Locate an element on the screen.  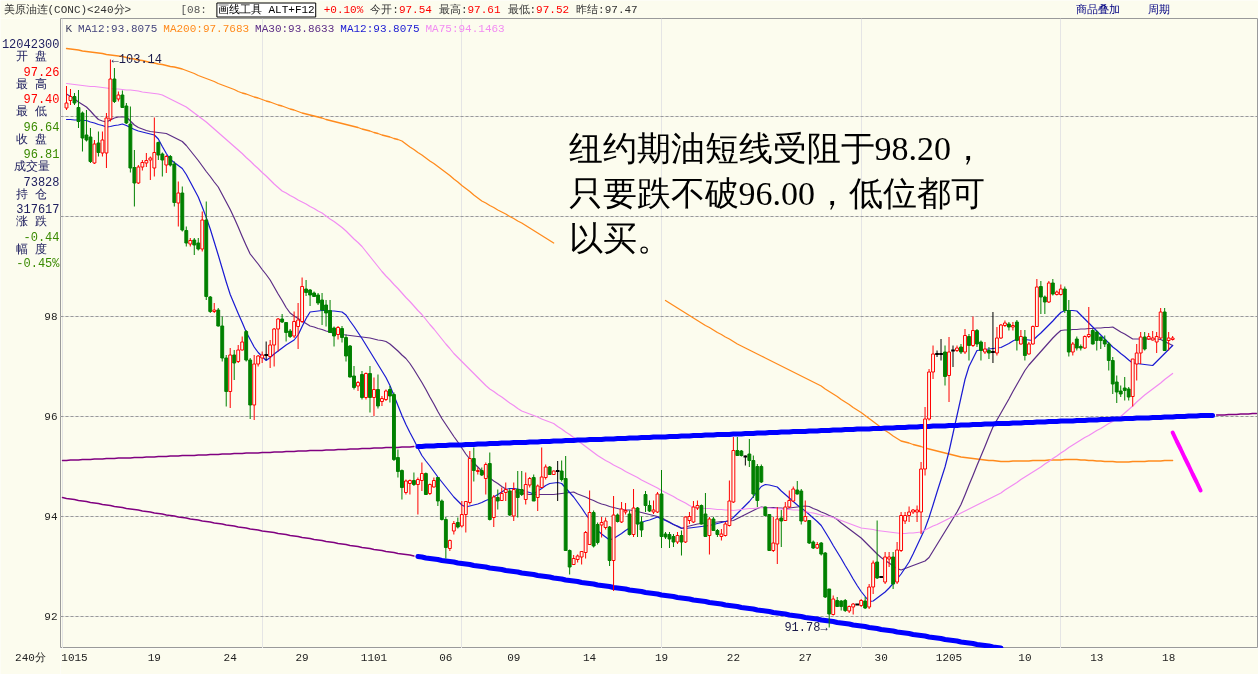
x-tick-label: 1205 is located at coordinates (949, 658).